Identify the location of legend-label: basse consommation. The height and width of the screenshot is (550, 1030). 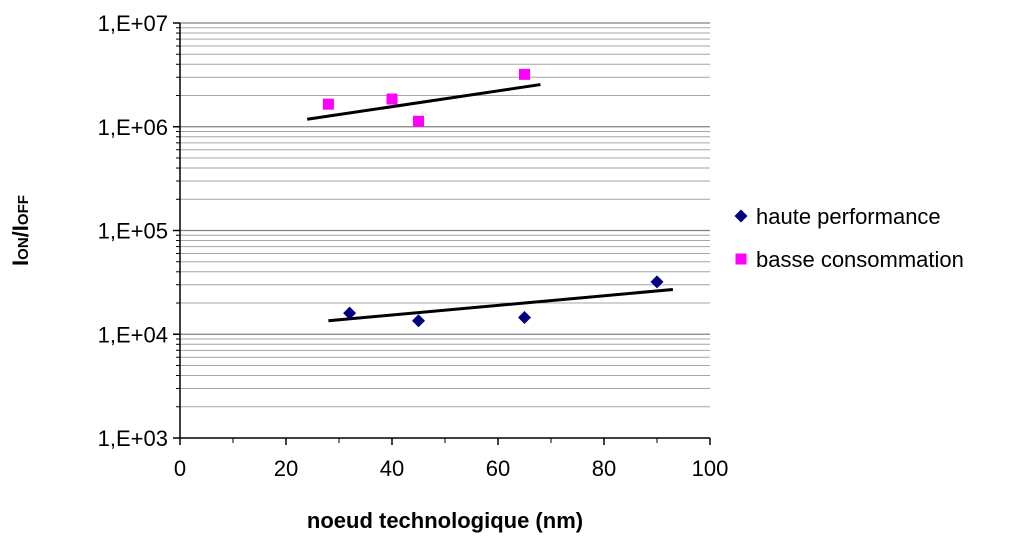
(860, 259).